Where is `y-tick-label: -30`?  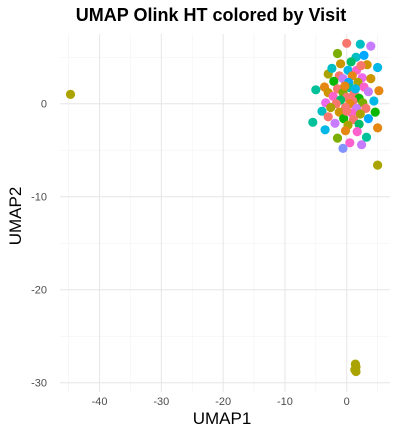 y-tick-label: -30 is located at coordinates (39, 384).